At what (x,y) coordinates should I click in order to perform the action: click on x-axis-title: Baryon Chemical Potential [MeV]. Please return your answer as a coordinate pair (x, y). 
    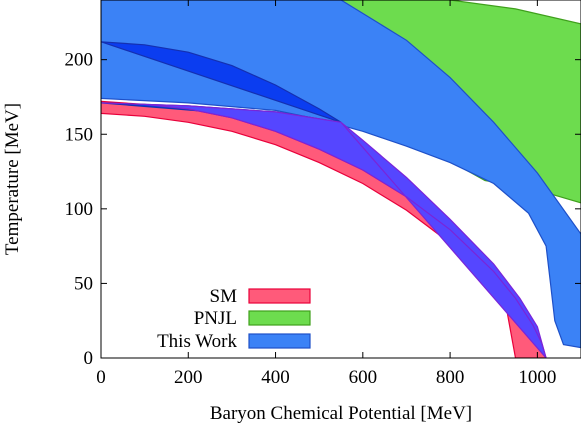
    Looking at the image, I should click on (341, 413).